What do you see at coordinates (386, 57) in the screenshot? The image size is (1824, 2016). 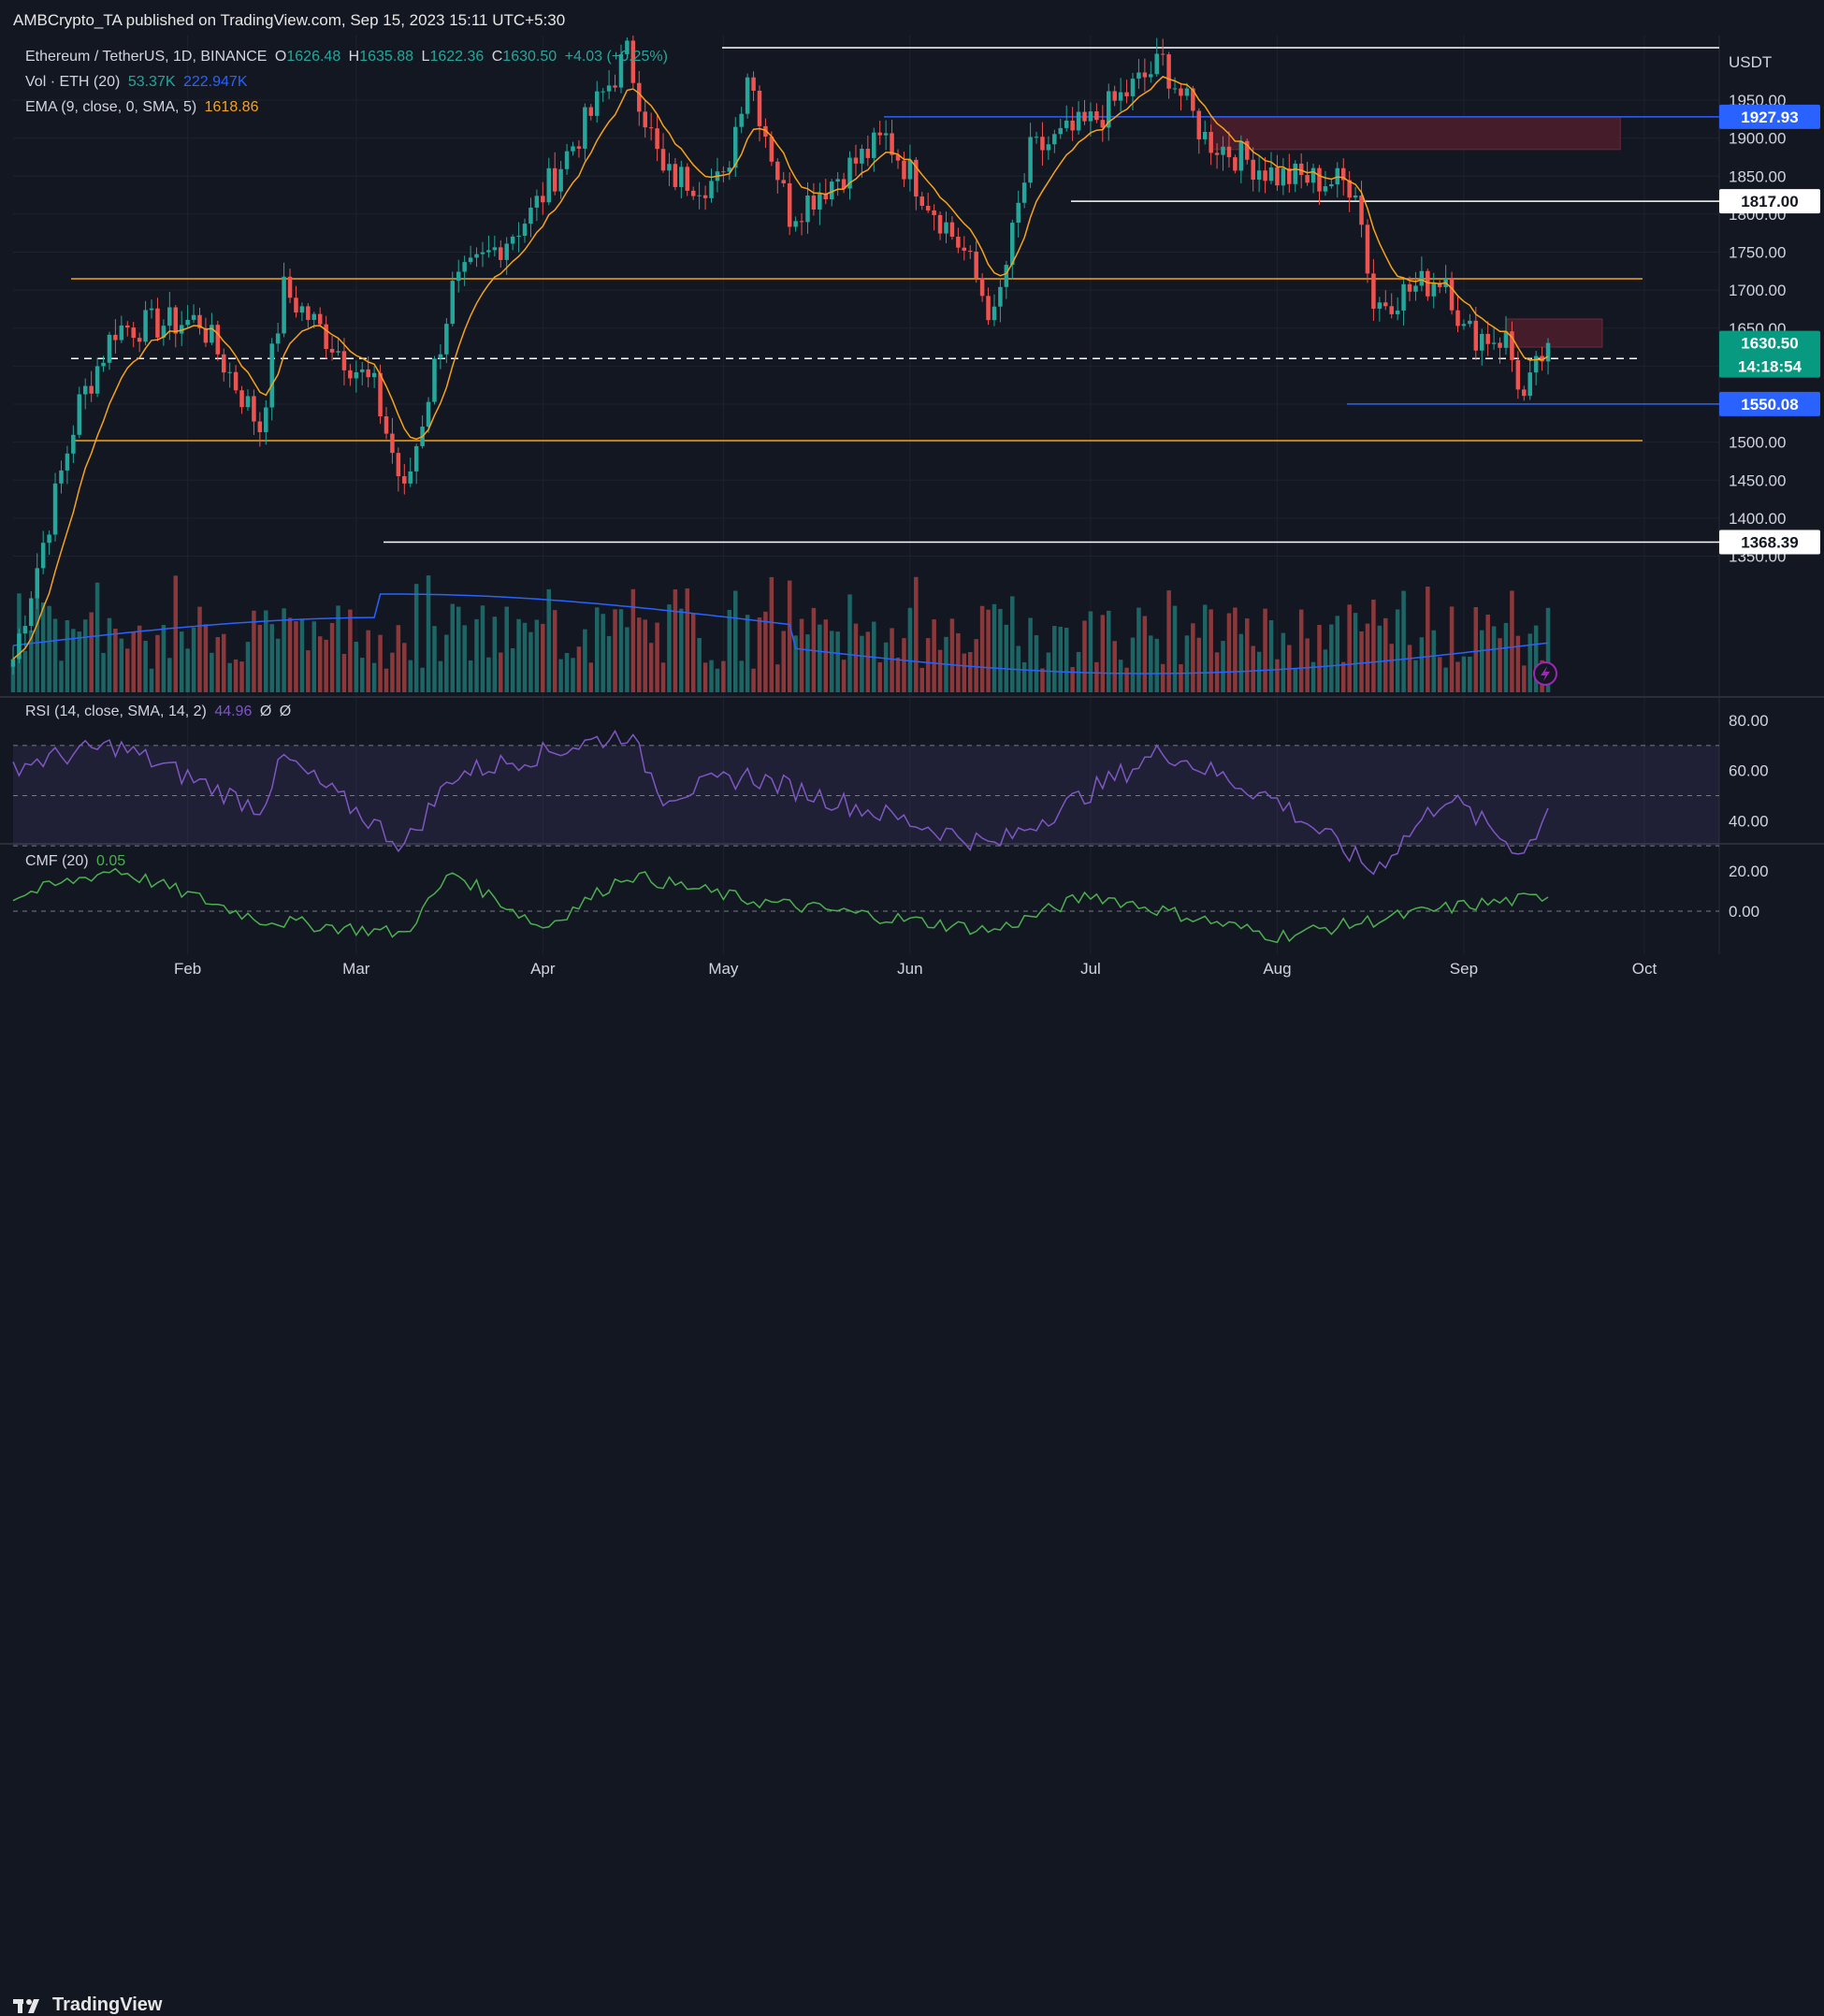 I see `legend-h-value: 1635.88` at bounding box center [386, 57].